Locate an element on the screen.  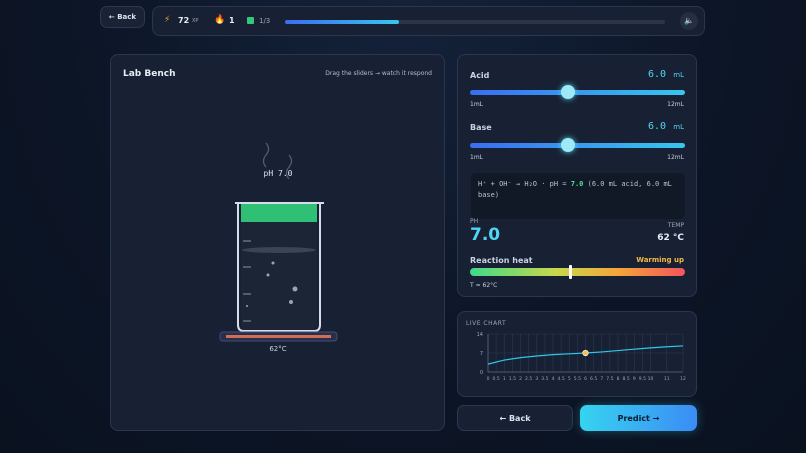
temp-label: TEMP is located at coordinates (675, 225).